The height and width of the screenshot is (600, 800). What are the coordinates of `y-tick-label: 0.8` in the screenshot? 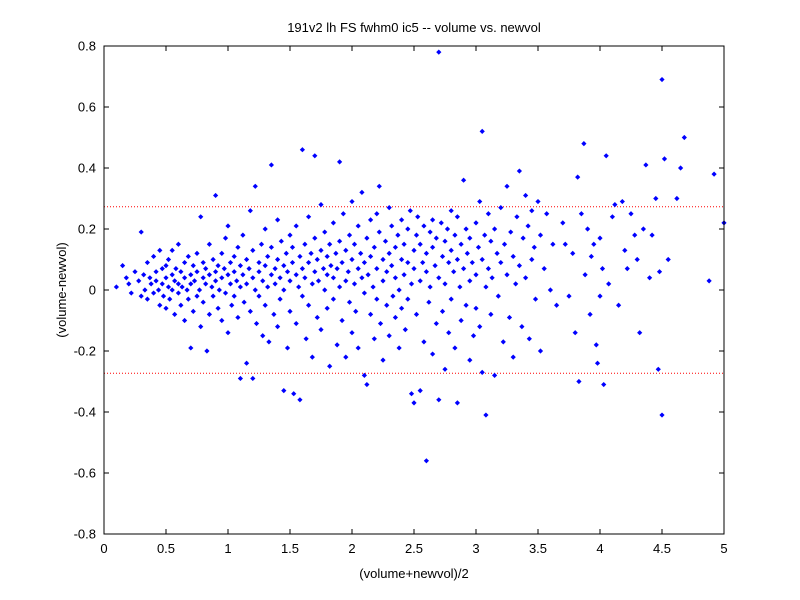 It's located at (87, 46).